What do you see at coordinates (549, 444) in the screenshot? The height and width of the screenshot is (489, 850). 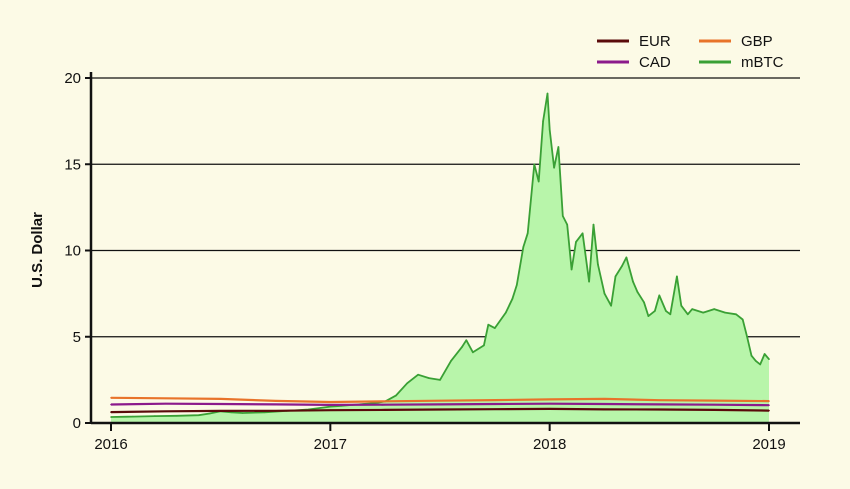 I see `x-tick-label: 2018` at bounding box center [549, 444].